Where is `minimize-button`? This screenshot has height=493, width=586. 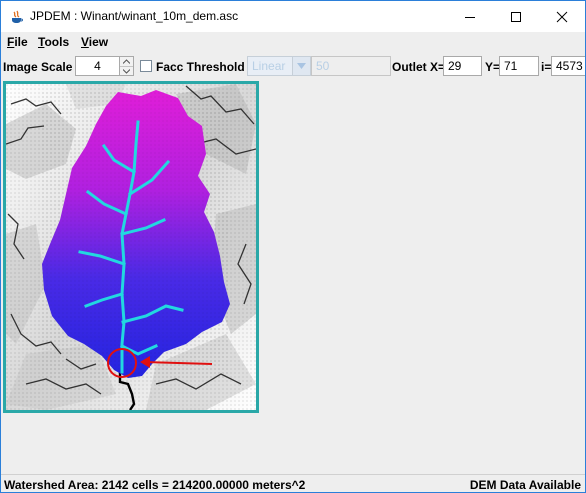
minimize-button is located at coordinates (470, 16).